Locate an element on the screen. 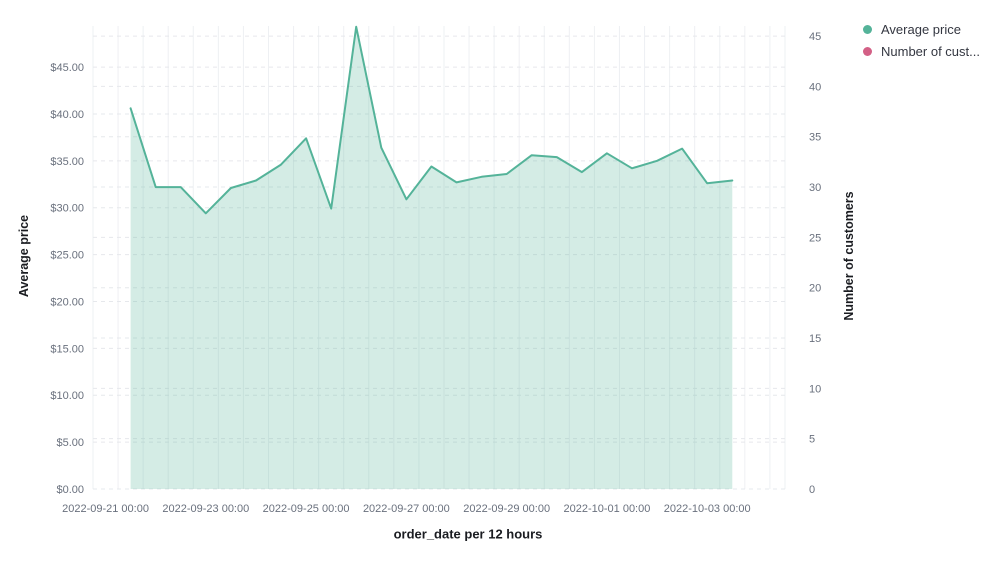 Image resolution: width=1008 pixels, height=564 pixels. y-left-tick-label: $35.00 is located at coordinates (67, 162).